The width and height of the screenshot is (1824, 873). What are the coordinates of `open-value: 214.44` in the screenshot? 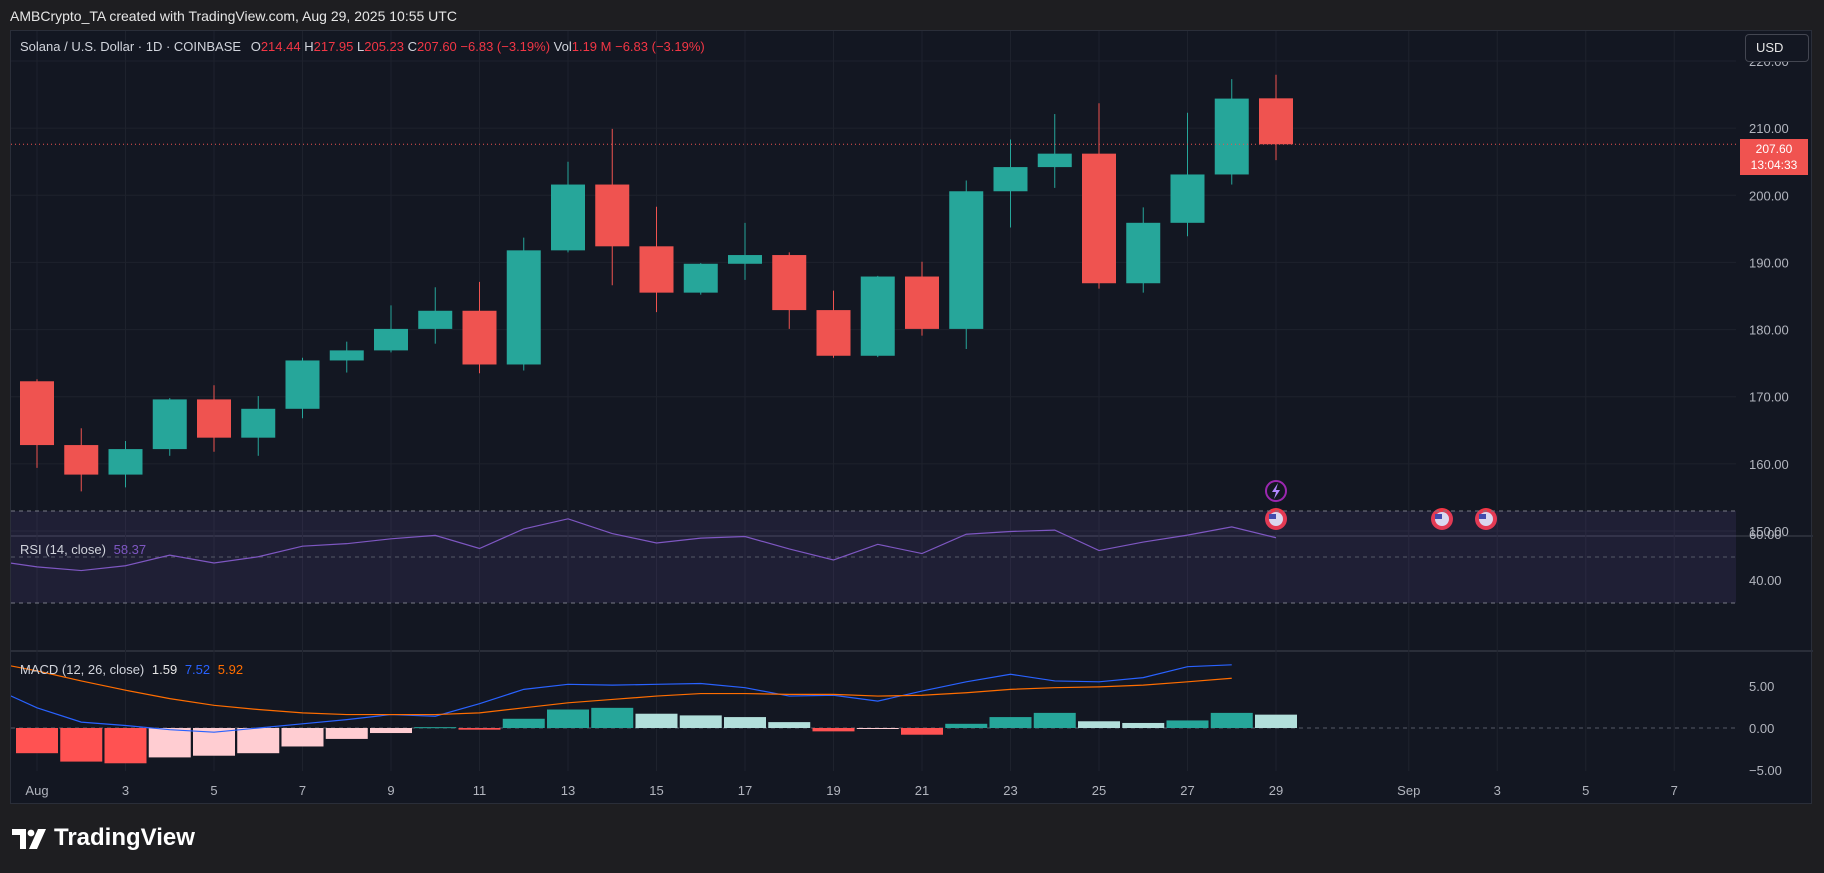 It's located at (280, 46).